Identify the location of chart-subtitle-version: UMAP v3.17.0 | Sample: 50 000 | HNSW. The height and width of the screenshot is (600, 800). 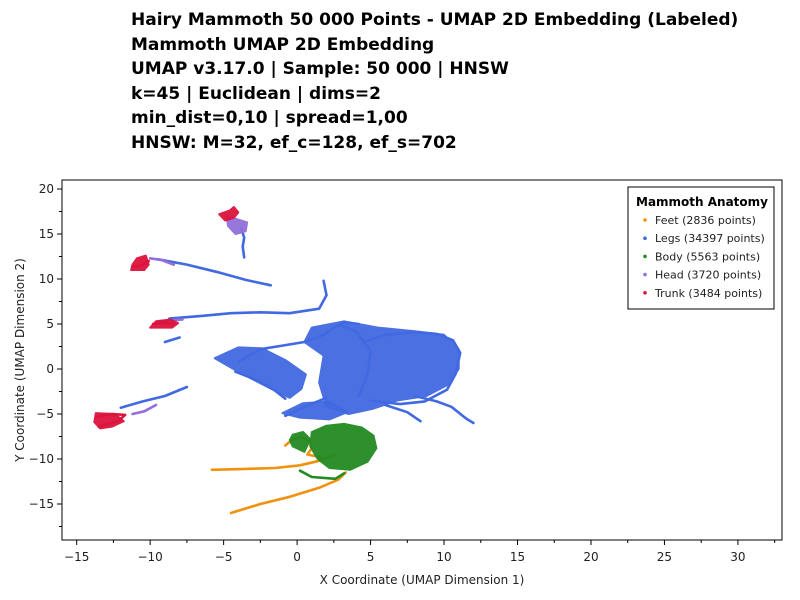
(320, 69).